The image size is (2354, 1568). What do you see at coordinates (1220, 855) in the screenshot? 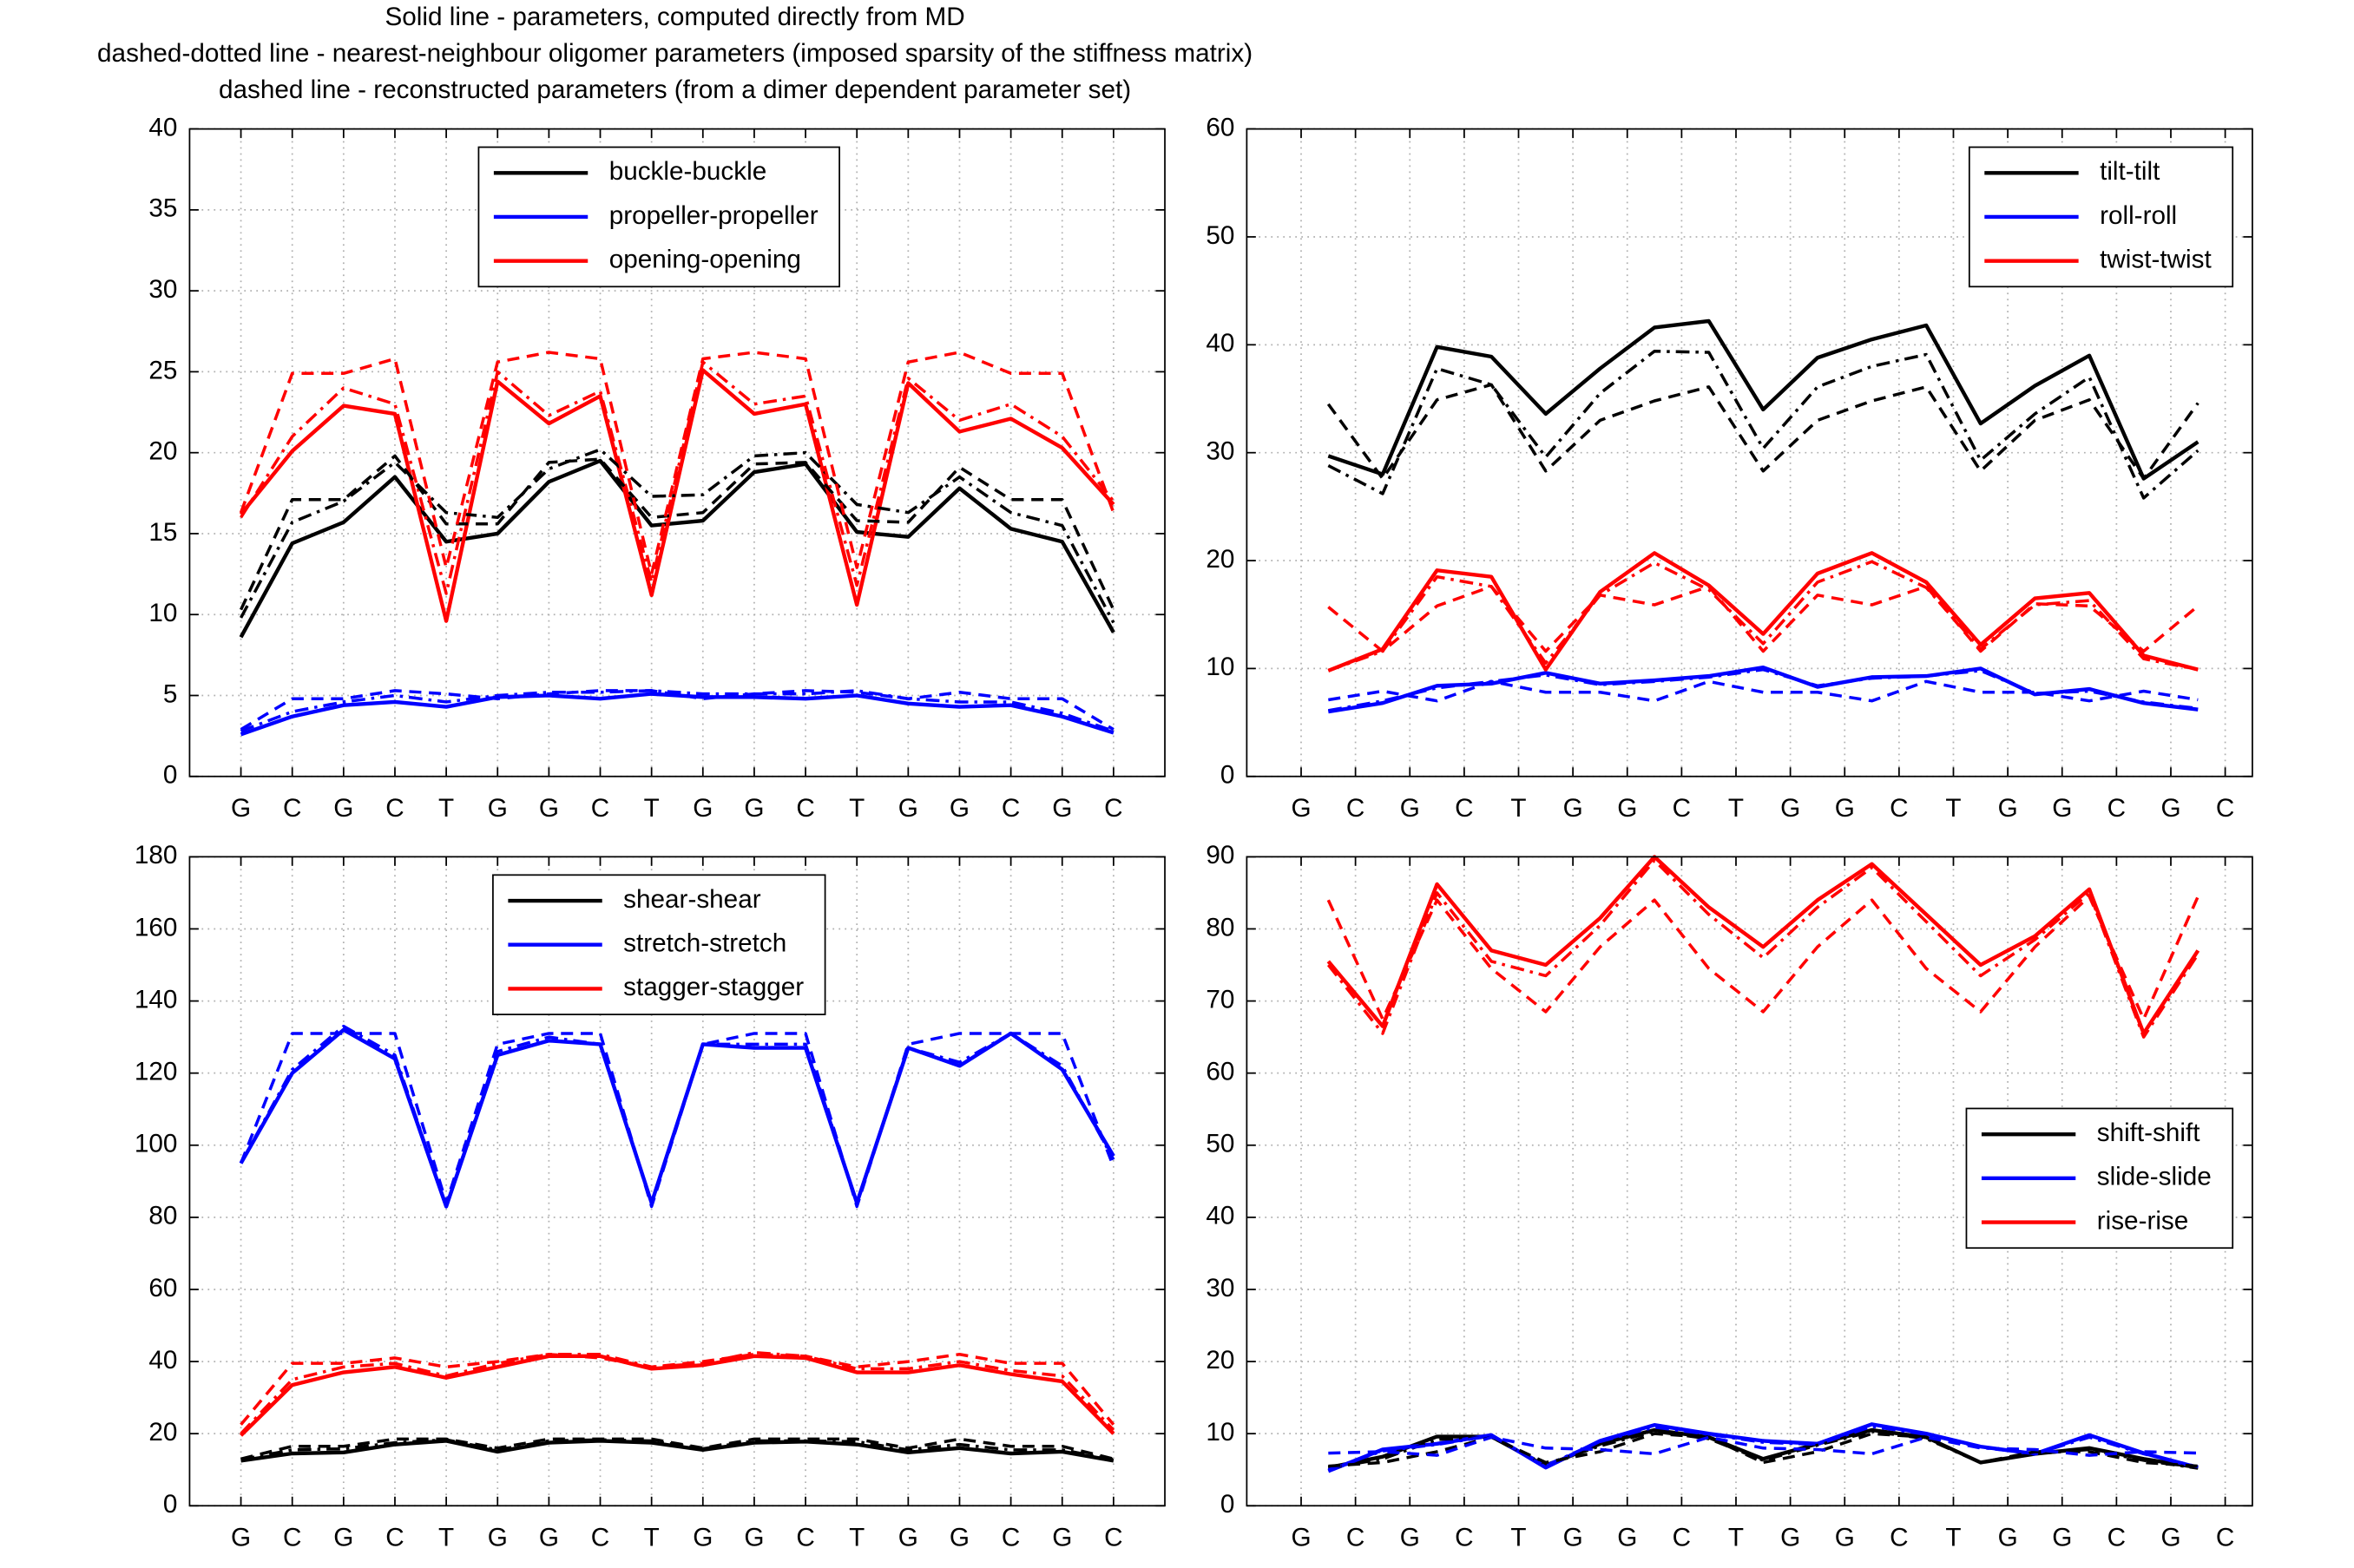
I see `y-tick-label: 90` at bounding box center [1220, 855].